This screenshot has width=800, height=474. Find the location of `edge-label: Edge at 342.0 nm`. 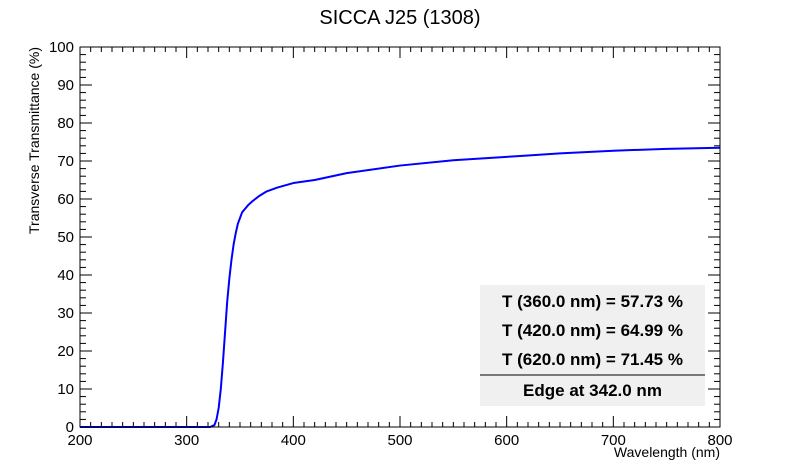

edge-label: Edge at 342.0 nm is located at coordinates (592, 390).